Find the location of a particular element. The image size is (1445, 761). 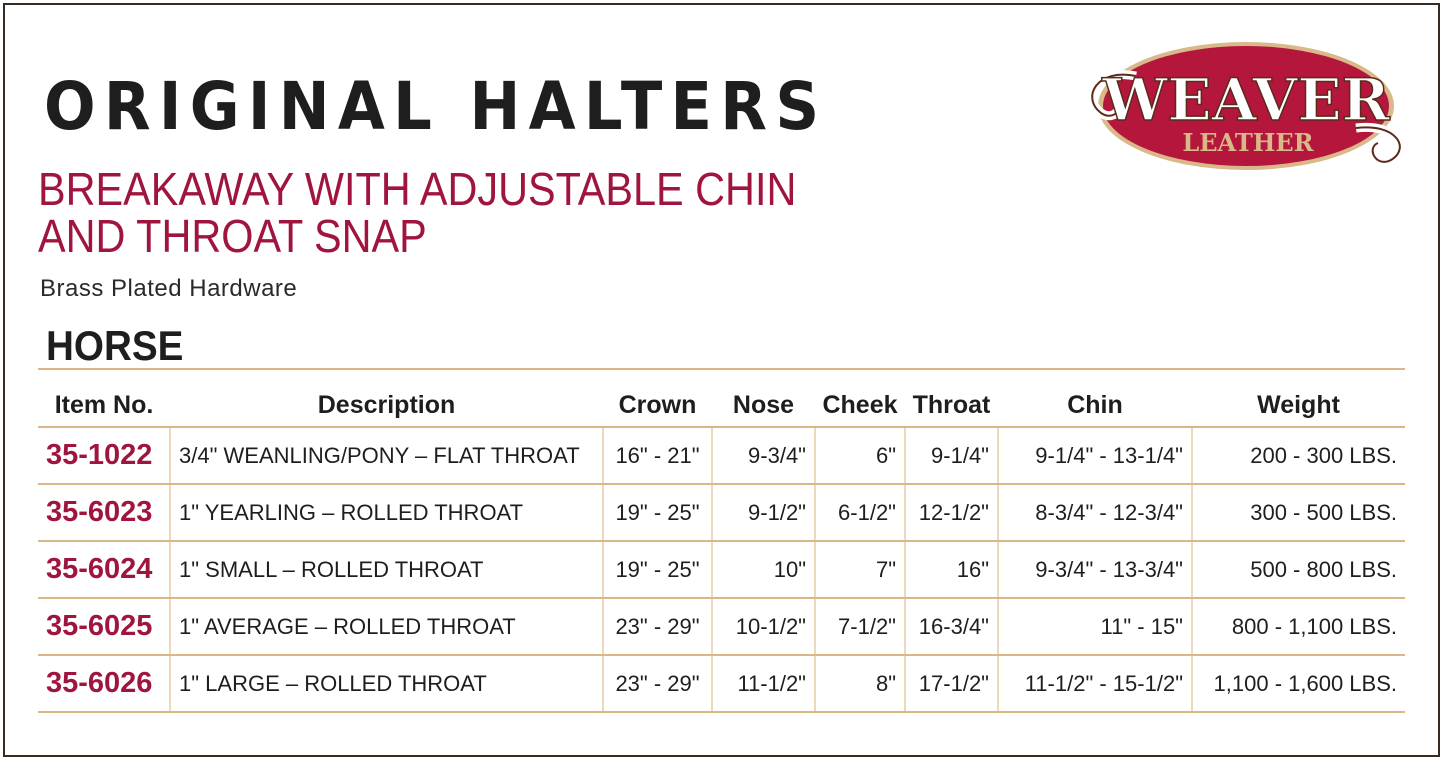

header-cheek: Cheek is located at coordinates (860, 406).